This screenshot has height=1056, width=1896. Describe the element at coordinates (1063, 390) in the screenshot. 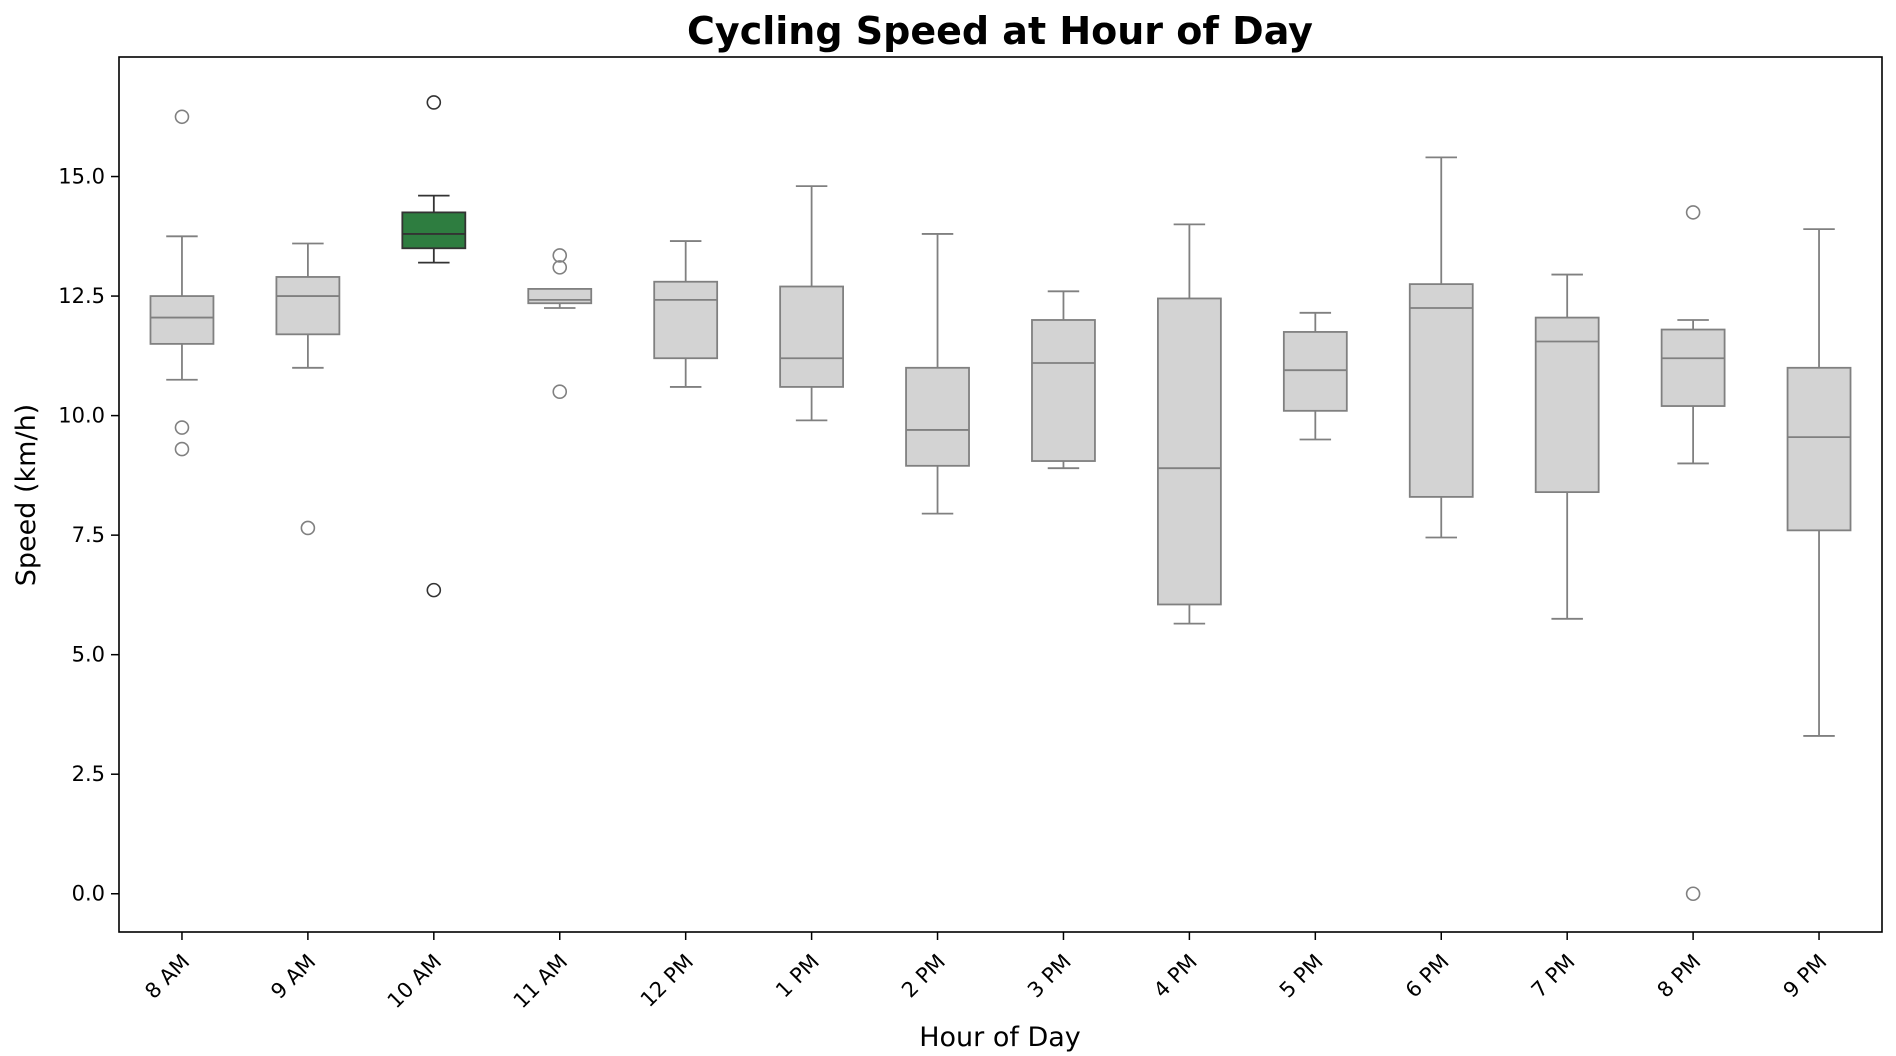

I see `box-3-pm` at that location.